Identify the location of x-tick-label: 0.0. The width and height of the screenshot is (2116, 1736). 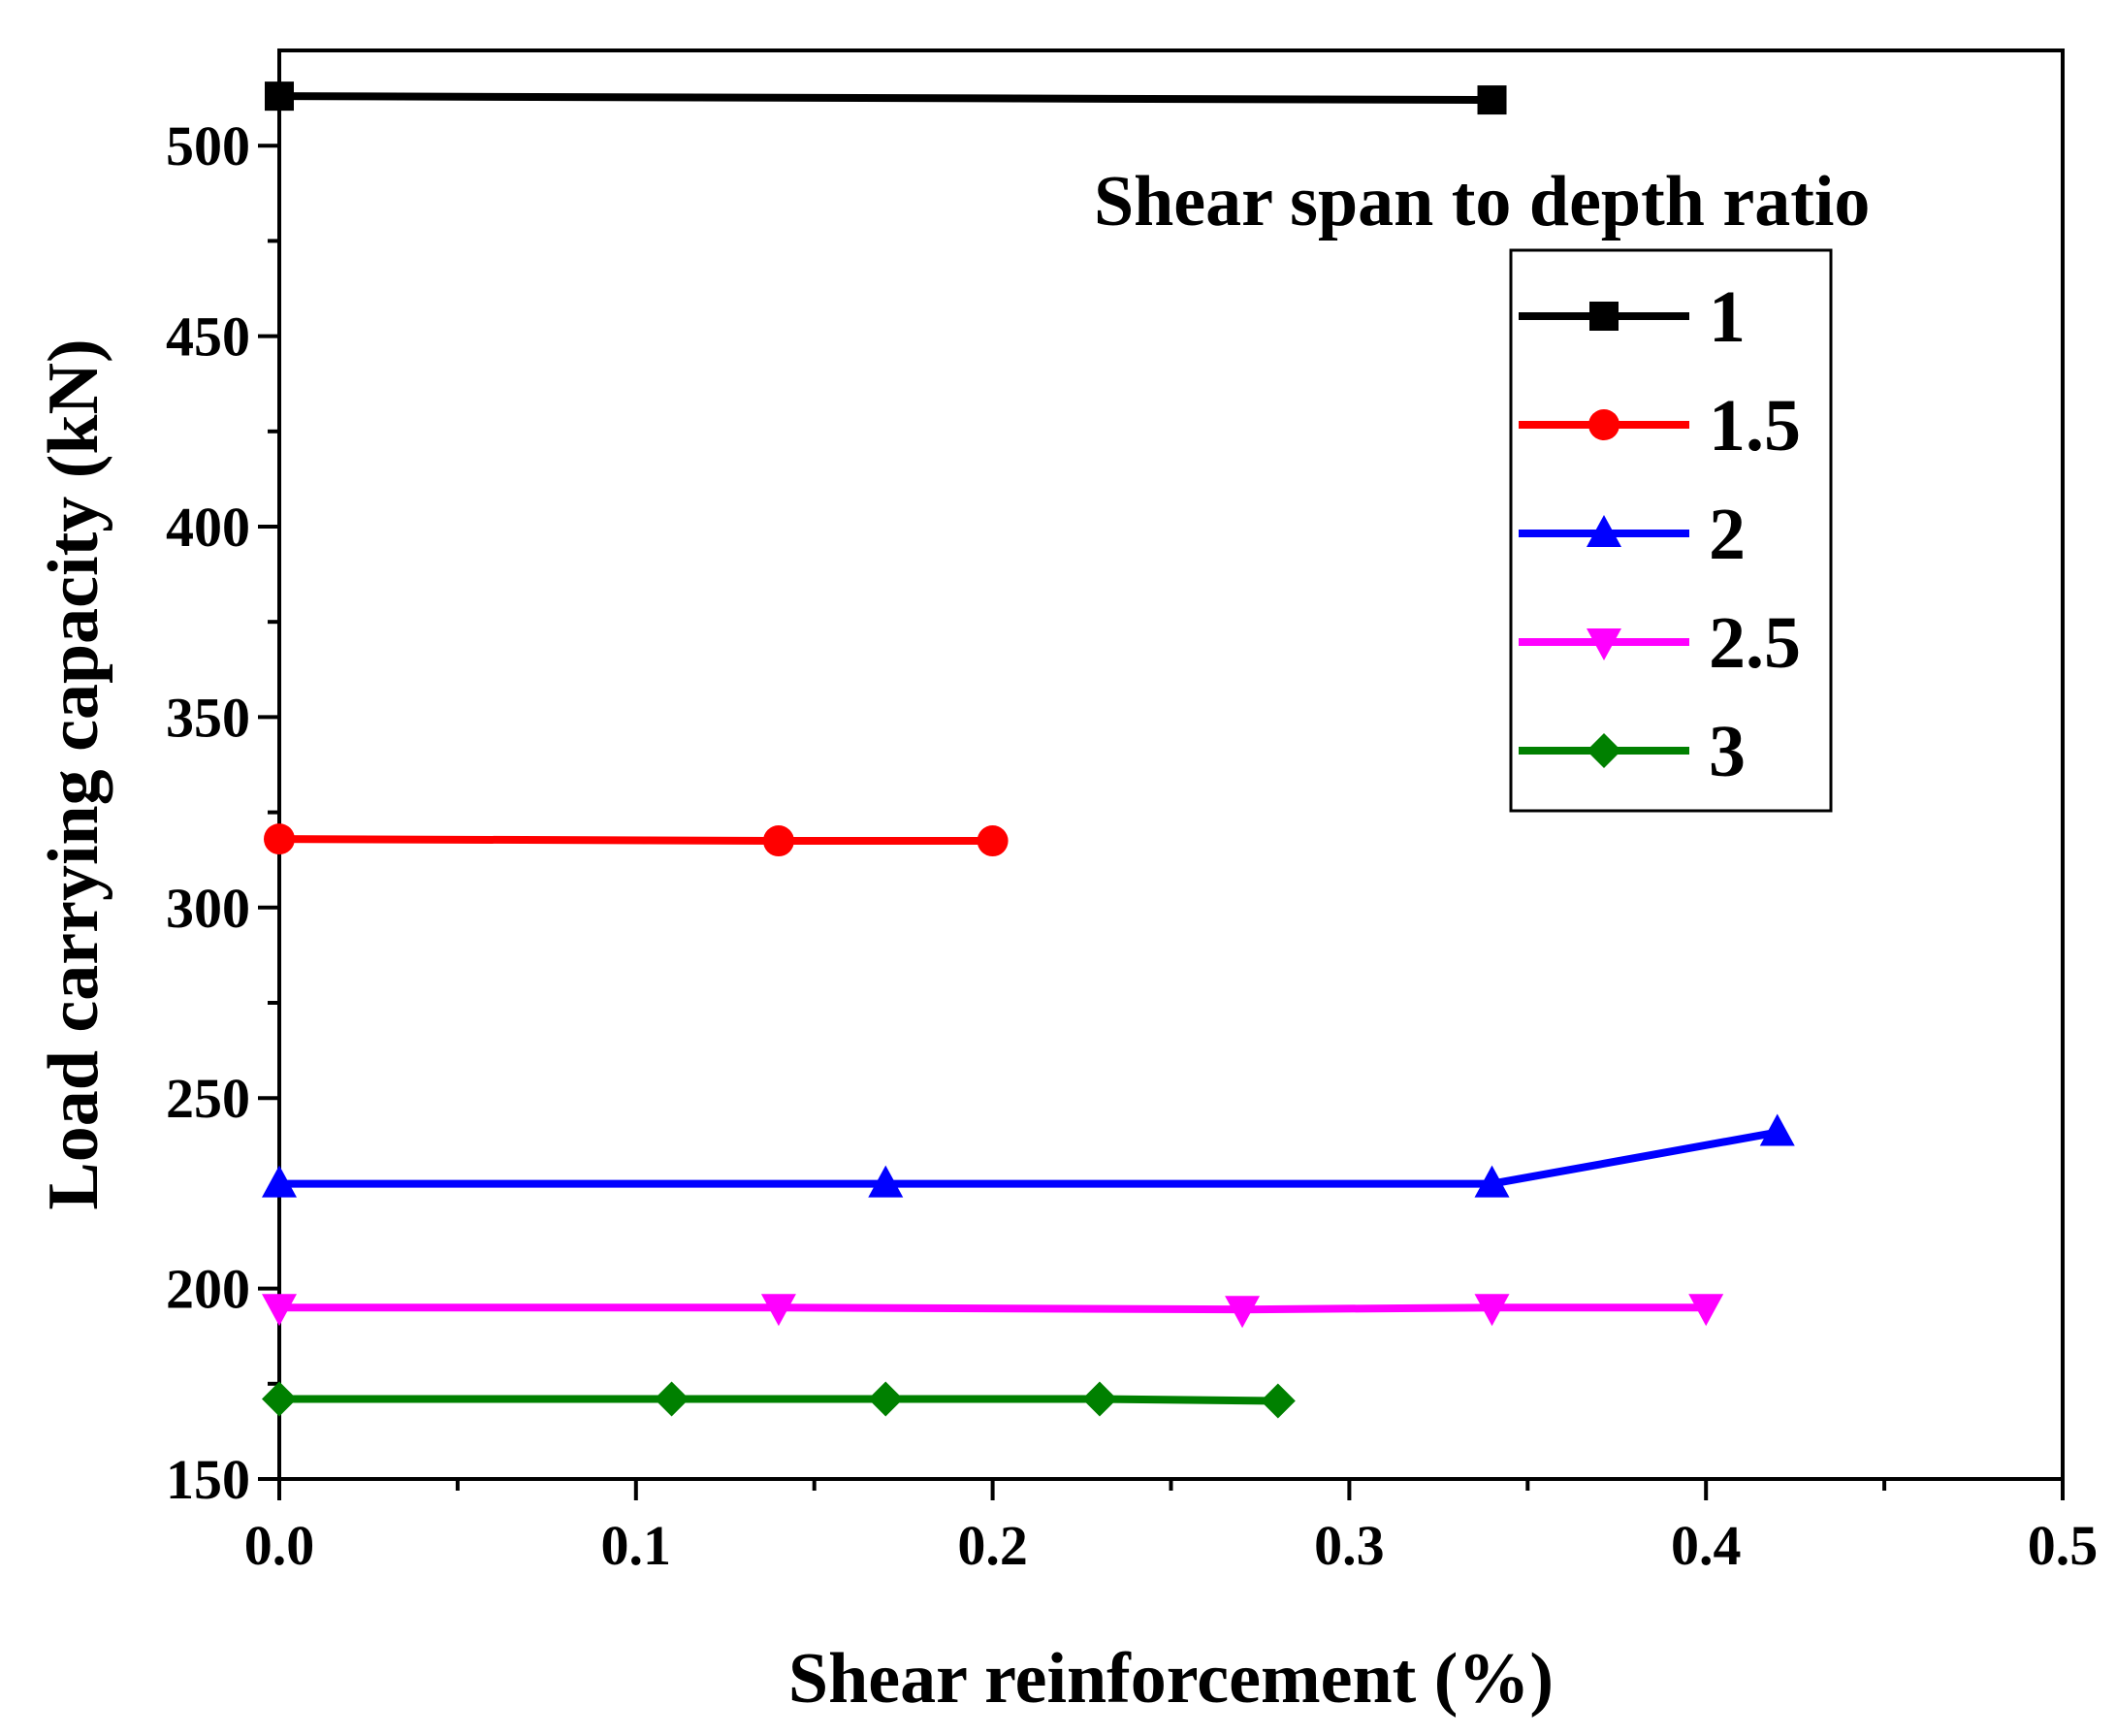
(279, 1545).